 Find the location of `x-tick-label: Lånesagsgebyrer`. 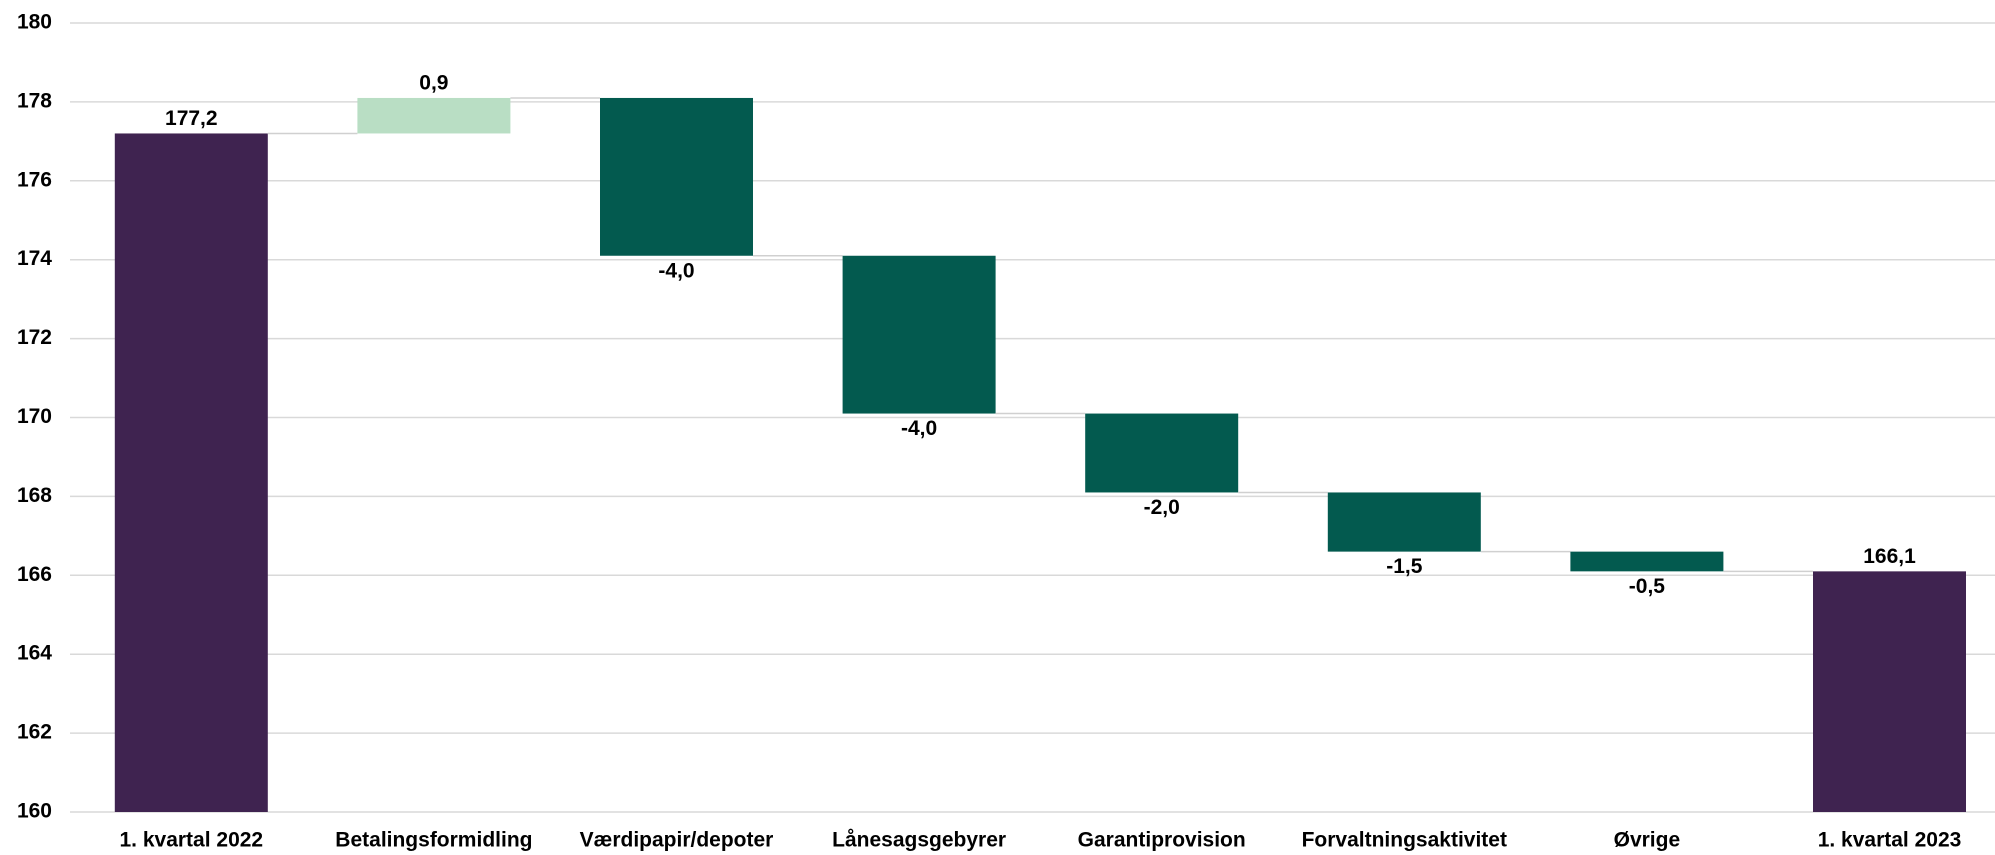

x-tick-label: Lånesagsgebyrer is located at coordinates (919, 840).